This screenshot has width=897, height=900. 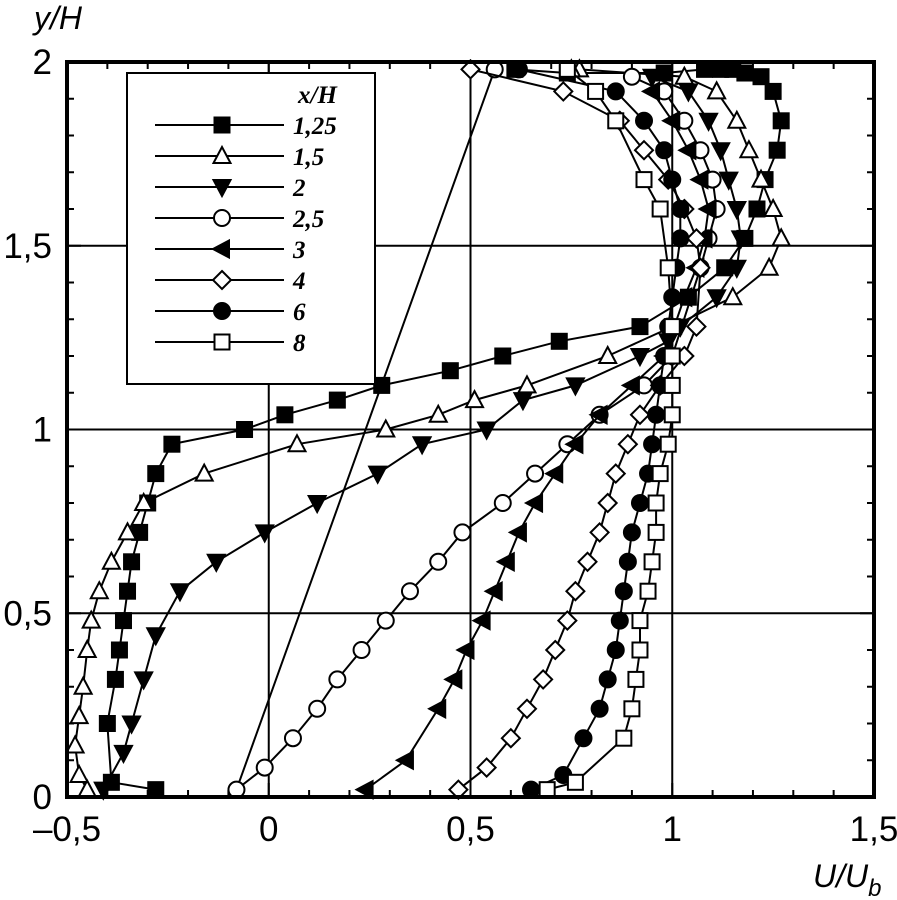 I want to click on y-tick-label: 0,5, so click(x=27, y=613).